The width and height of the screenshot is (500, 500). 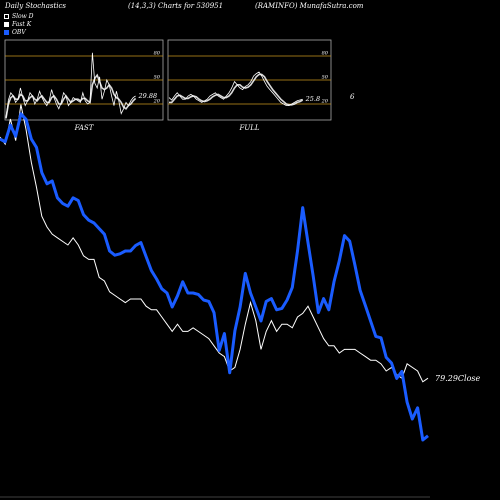 I want to click on legend-fast-k: Fast K, so click(x=17, y=24).